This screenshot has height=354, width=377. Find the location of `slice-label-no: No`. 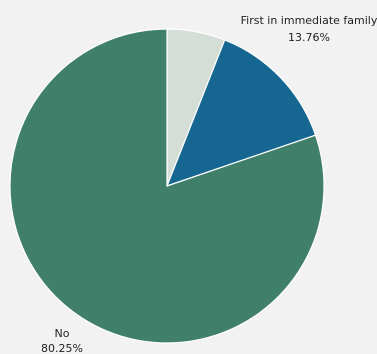

slice-label-no: No is located at coordinates (62, 333).